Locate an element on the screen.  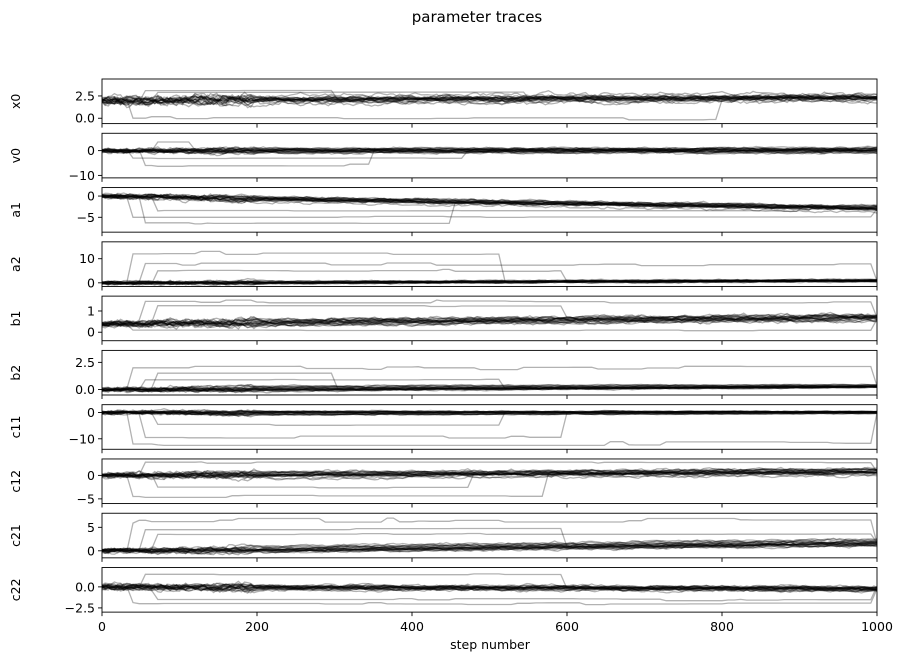
y-tick-label: −10 is located at coordinates (82, 438).